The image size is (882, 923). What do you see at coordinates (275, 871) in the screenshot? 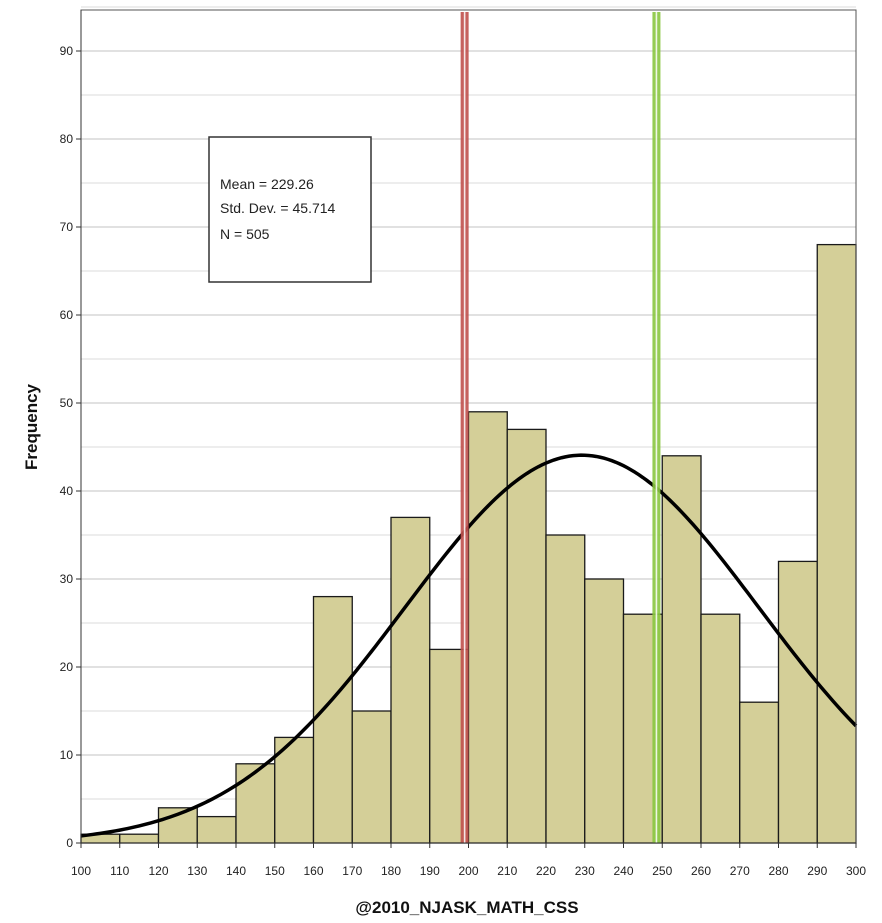
I see `x-tick-label: 150` at bounding box center [275, 871].